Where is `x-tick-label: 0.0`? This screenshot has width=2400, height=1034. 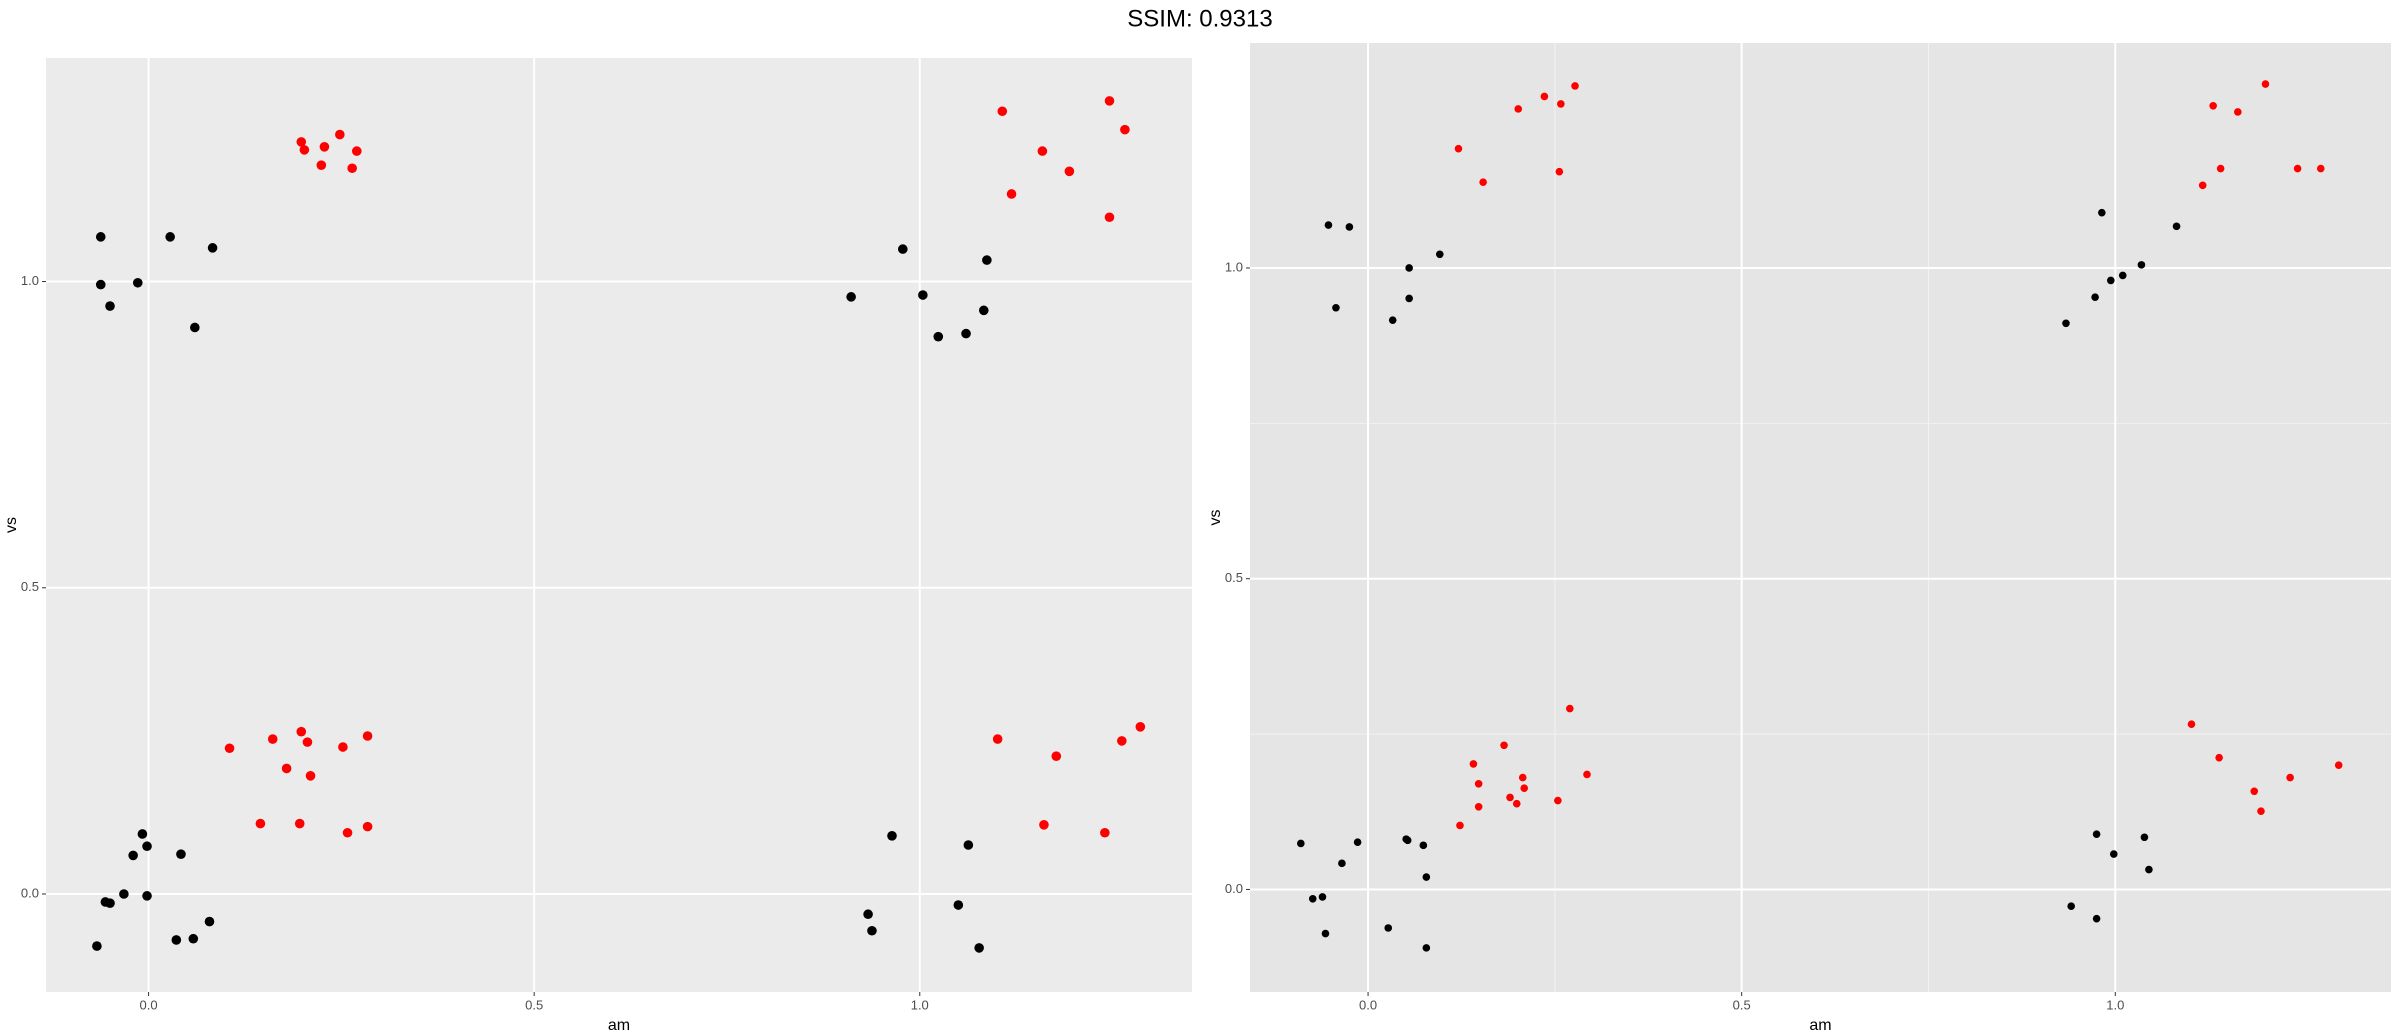
x-tick-label: 0.0 is located at coordinates (1368, 1004).